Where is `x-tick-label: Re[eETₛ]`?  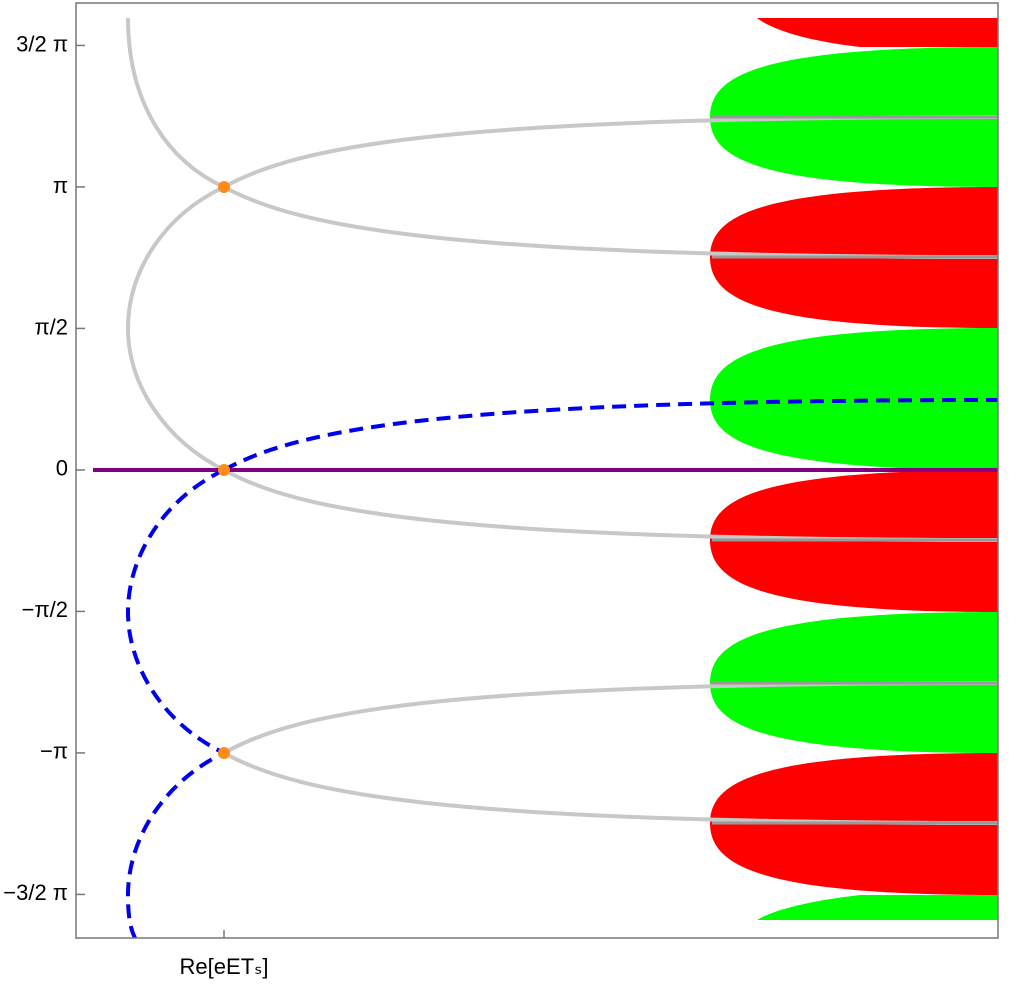
x-tick-label: Re[eETₛ] is located at coordinates (224, 966).